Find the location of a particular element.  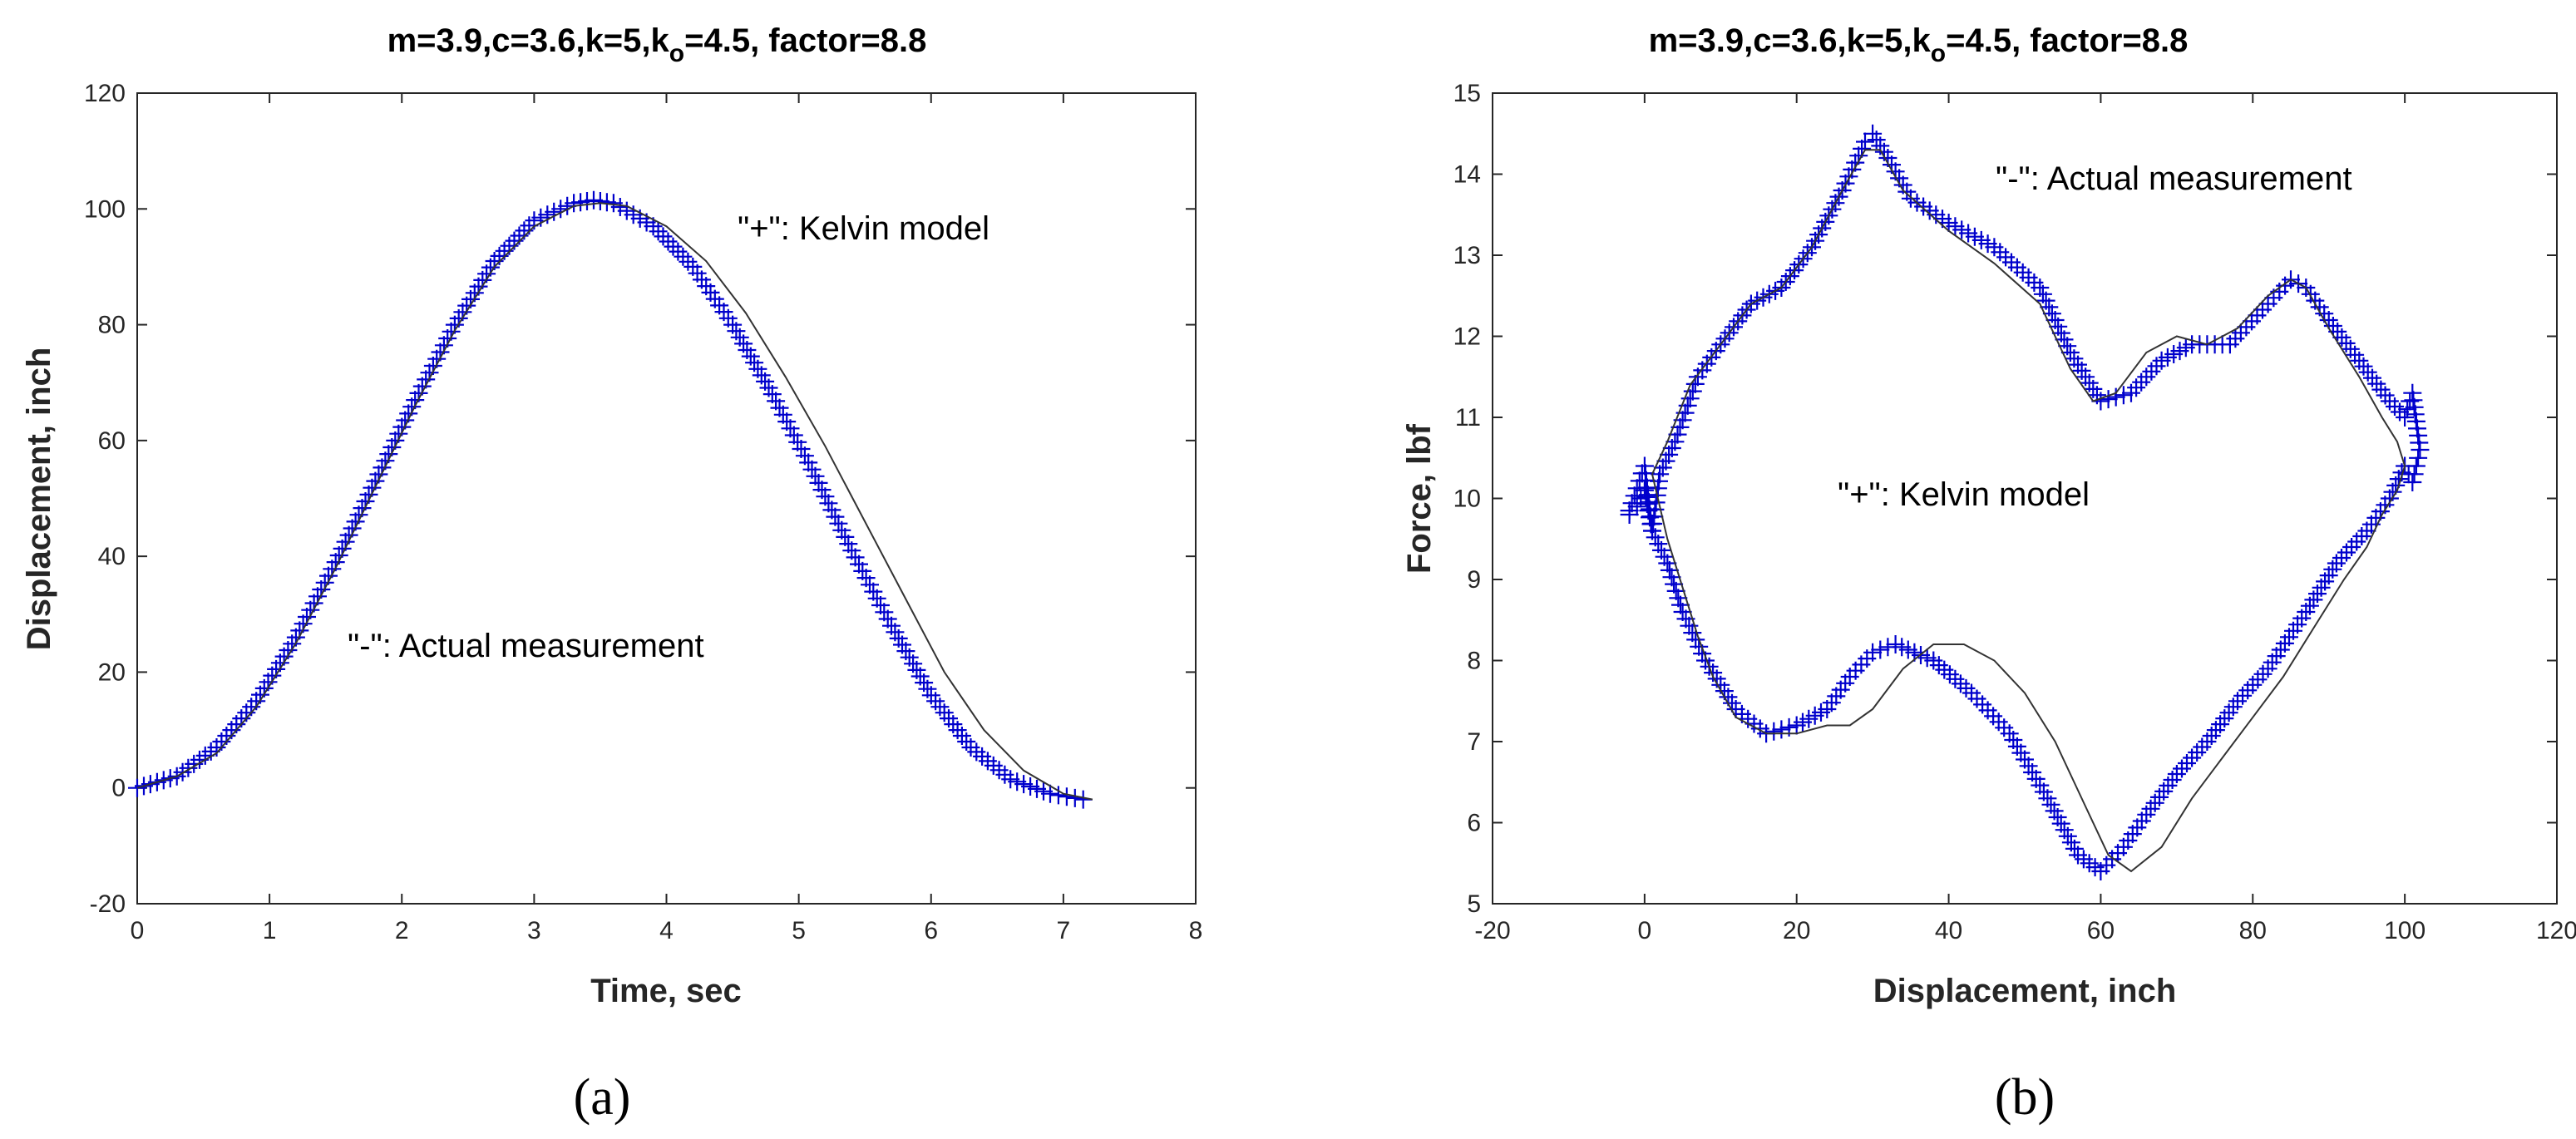

chart-b-xtick-label: 120 is located at coordinates (2556, 930).